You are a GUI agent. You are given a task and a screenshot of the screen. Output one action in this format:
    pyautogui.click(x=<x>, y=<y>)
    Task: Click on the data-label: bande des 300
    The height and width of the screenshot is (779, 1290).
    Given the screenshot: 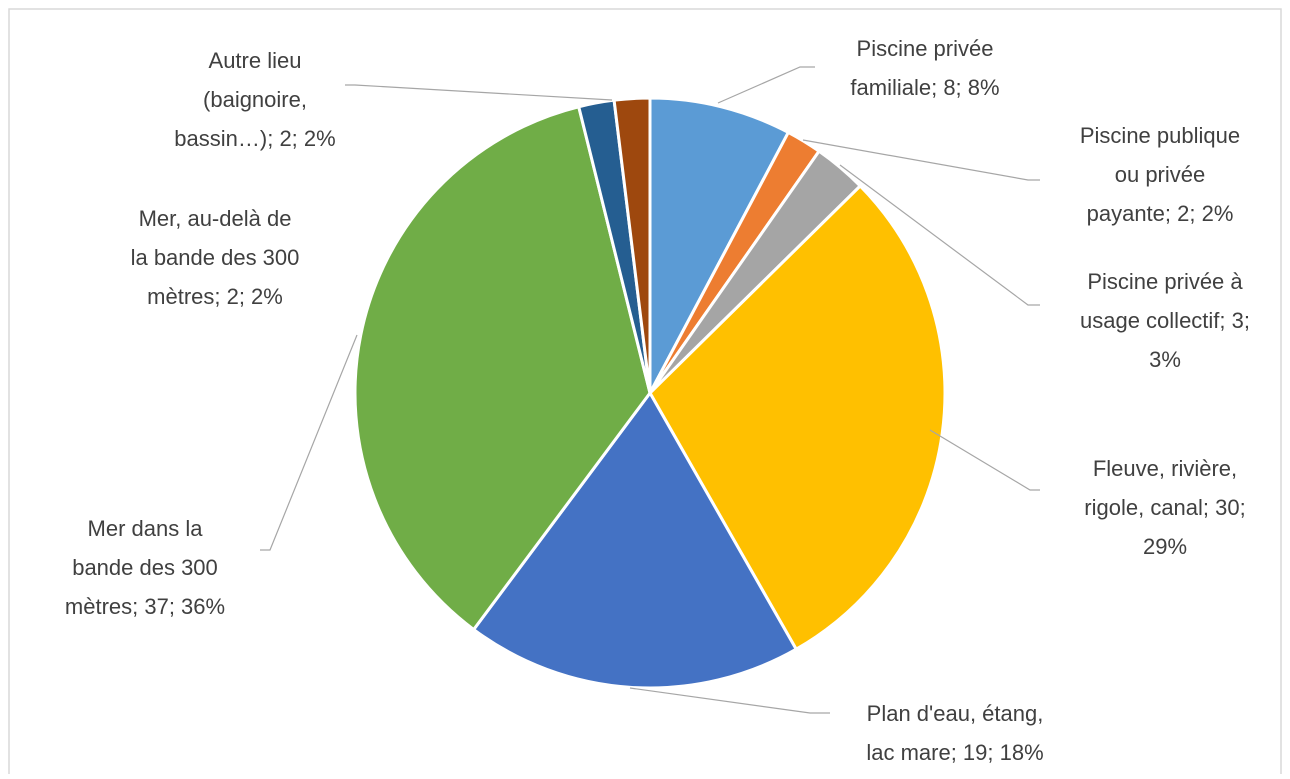 What is the action you would take?
    pyautogui.click(x=145, y=567)
    